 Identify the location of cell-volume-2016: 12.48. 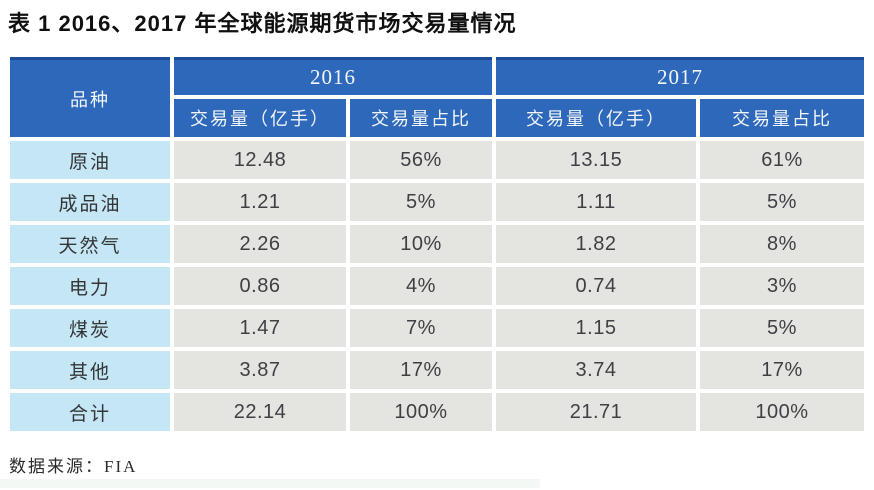
(260, 160).